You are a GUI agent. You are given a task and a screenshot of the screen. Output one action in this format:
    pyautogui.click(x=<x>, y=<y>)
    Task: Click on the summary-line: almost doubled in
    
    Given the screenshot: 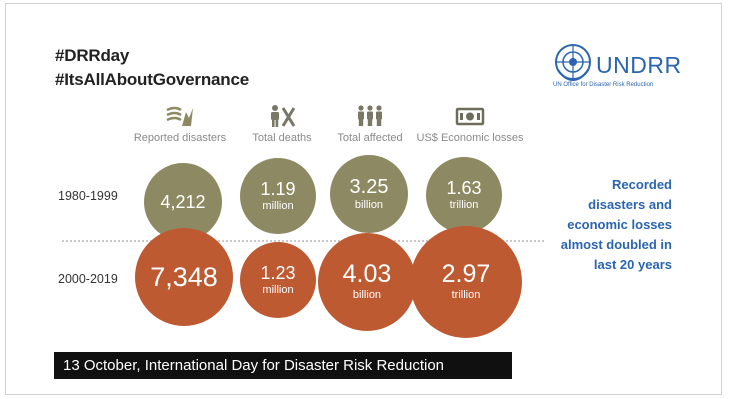 What is the action you would take?
    pyautogui.click(x=616, y=244)
    